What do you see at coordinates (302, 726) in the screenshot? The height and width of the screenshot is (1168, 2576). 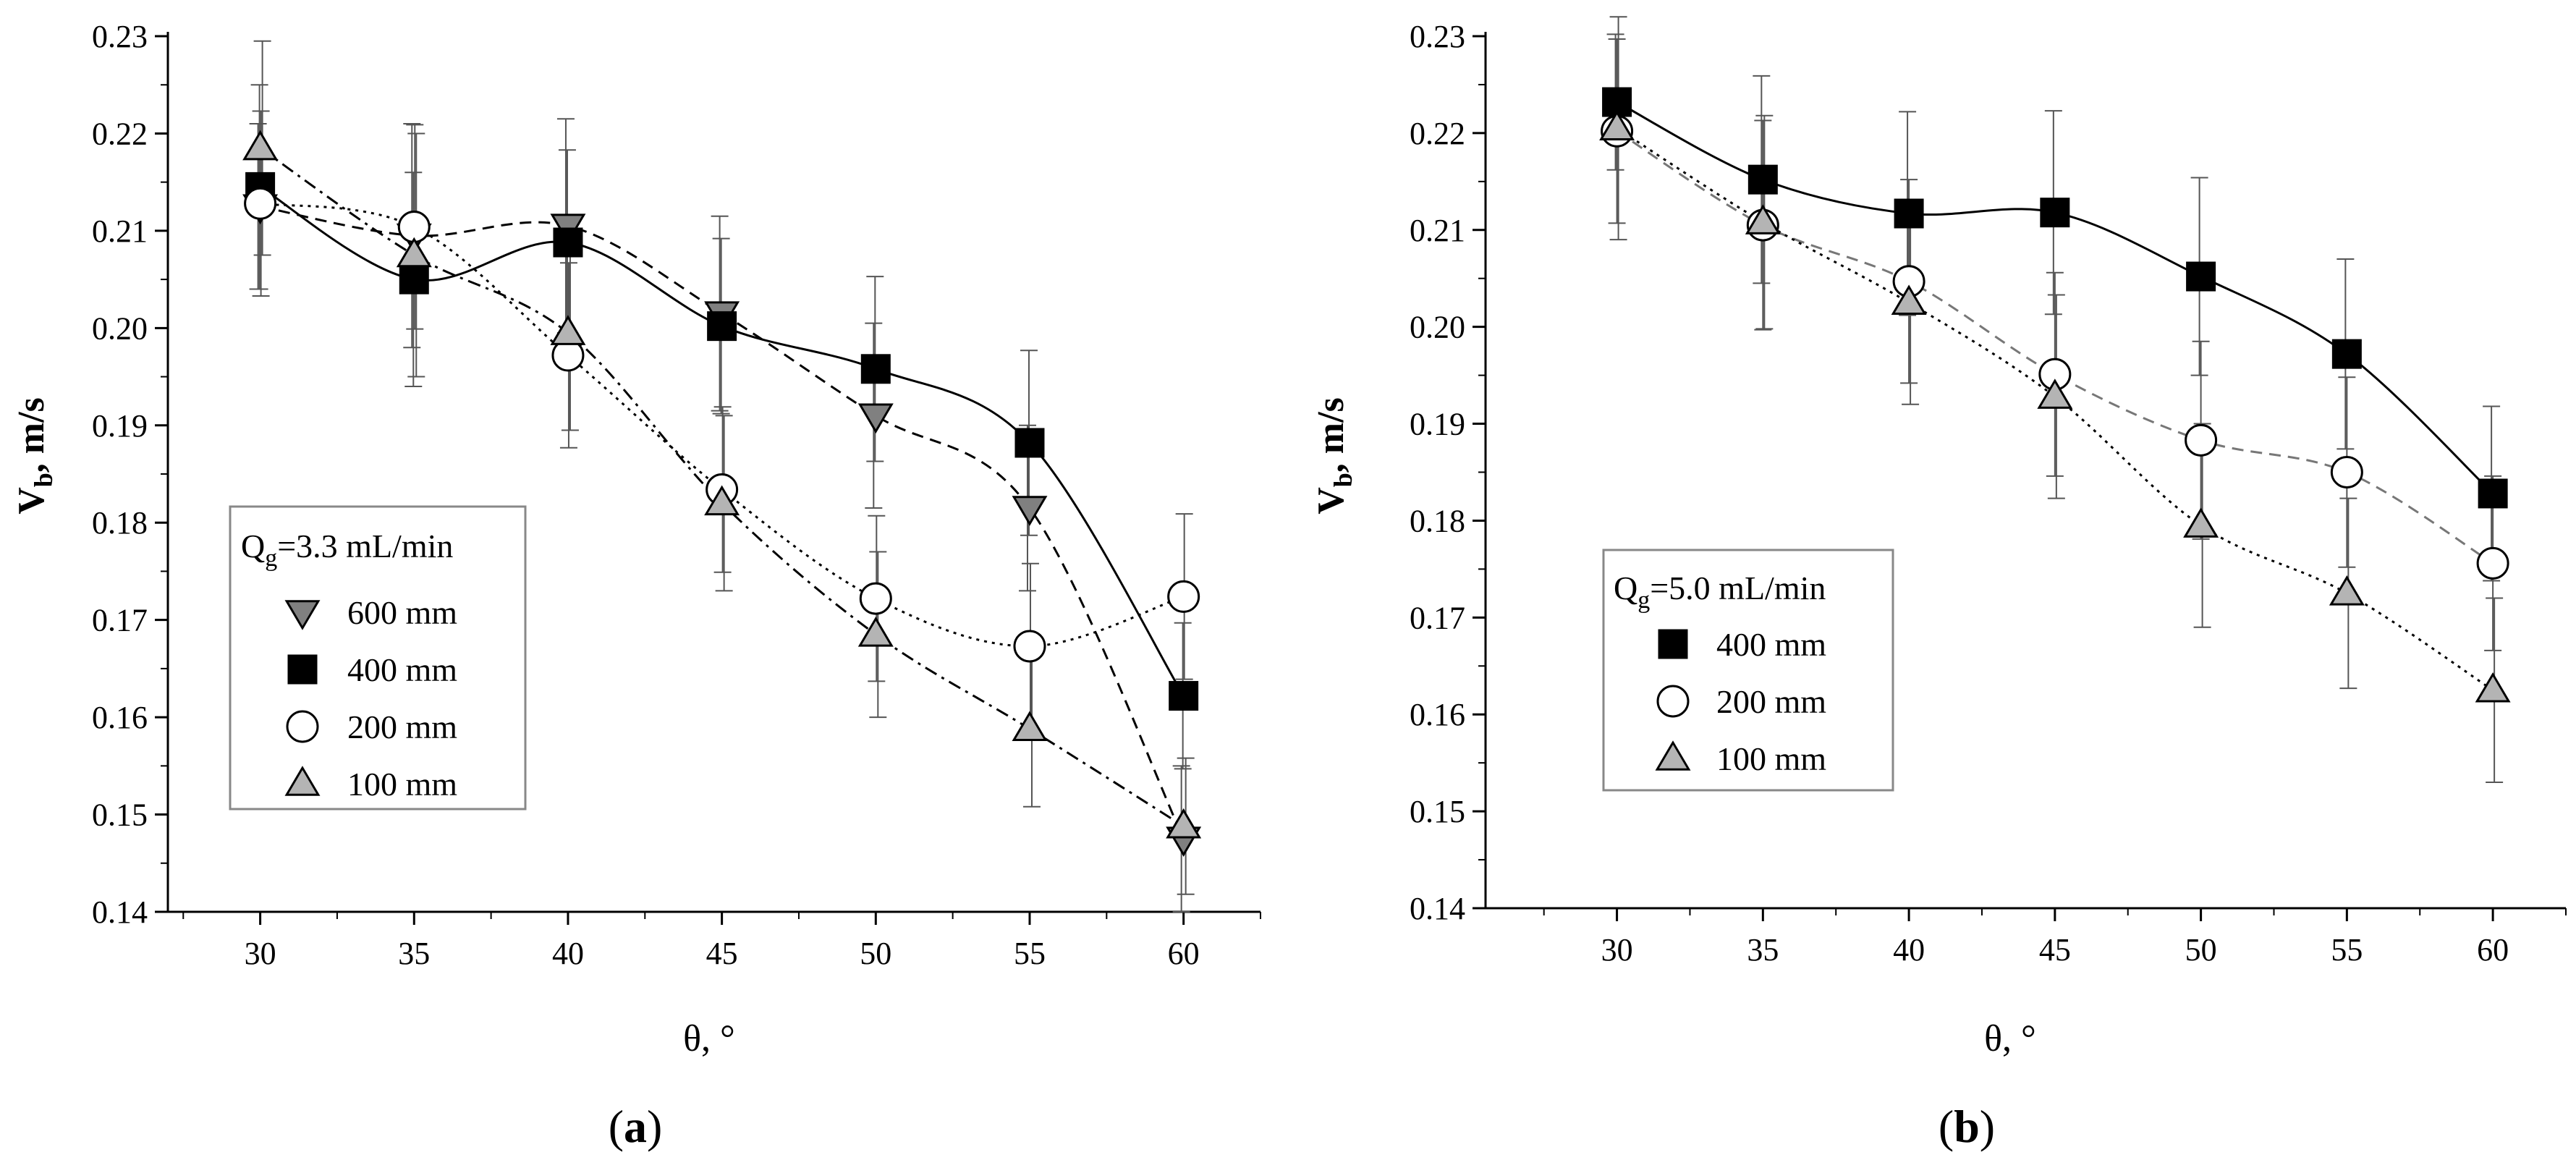 I see `panel-a-series-200-mm-legend-marker` at bounding box center [302, 726].